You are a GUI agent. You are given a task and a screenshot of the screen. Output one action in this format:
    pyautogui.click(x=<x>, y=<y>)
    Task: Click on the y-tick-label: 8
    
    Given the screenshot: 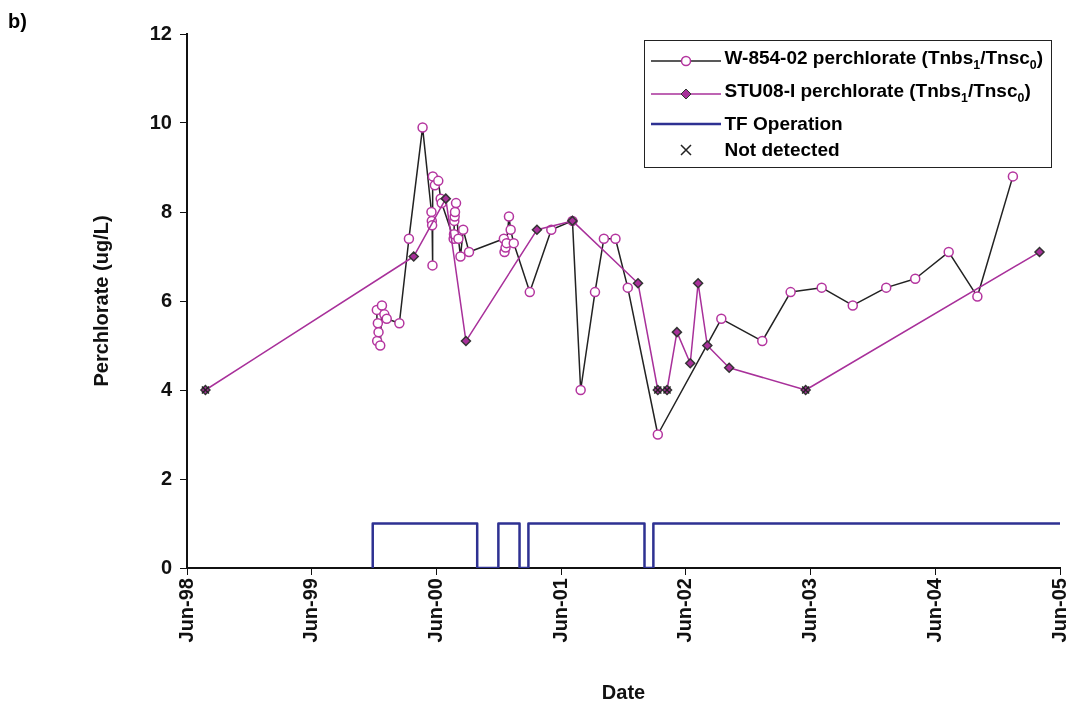 What is the action you would take?
    pyautogui.click(x=166, y=210)
    